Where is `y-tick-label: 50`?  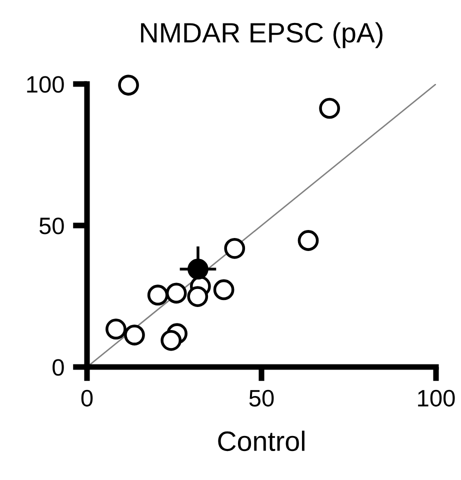
y-tick-label: 50 is located at coordinates (51, 226).